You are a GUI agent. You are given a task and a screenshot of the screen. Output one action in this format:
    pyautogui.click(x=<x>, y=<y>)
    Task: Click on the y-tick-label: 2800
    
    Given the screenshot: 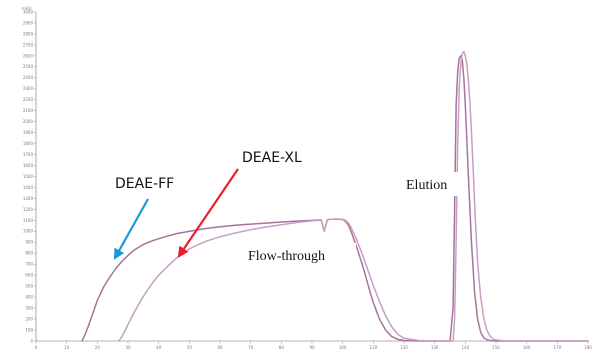 What is the action you would take?
    pyautogui.click(x=28, y=33)
    